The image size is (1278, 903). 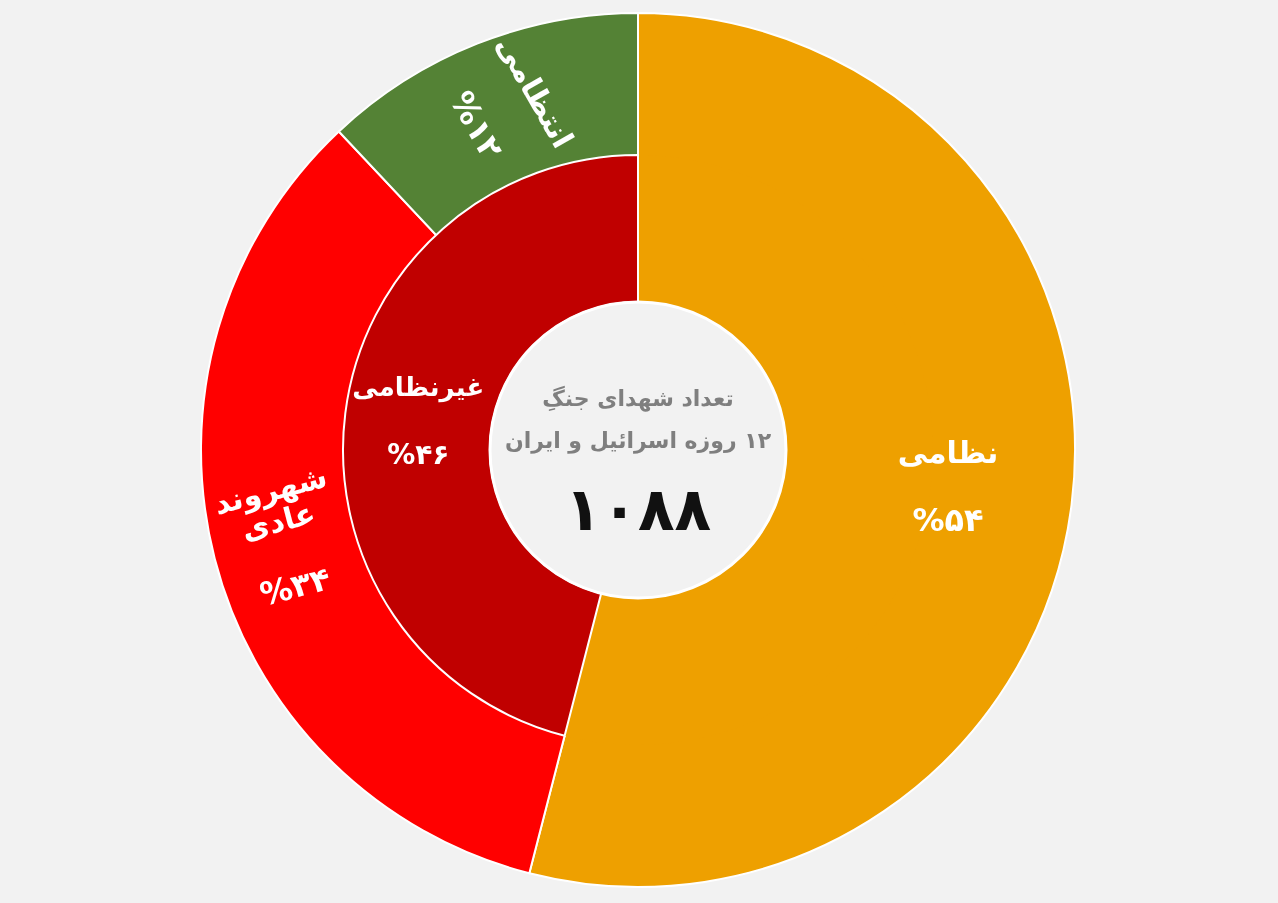 I want to click on data-label: %۵۴, so click(x=948, y=520).